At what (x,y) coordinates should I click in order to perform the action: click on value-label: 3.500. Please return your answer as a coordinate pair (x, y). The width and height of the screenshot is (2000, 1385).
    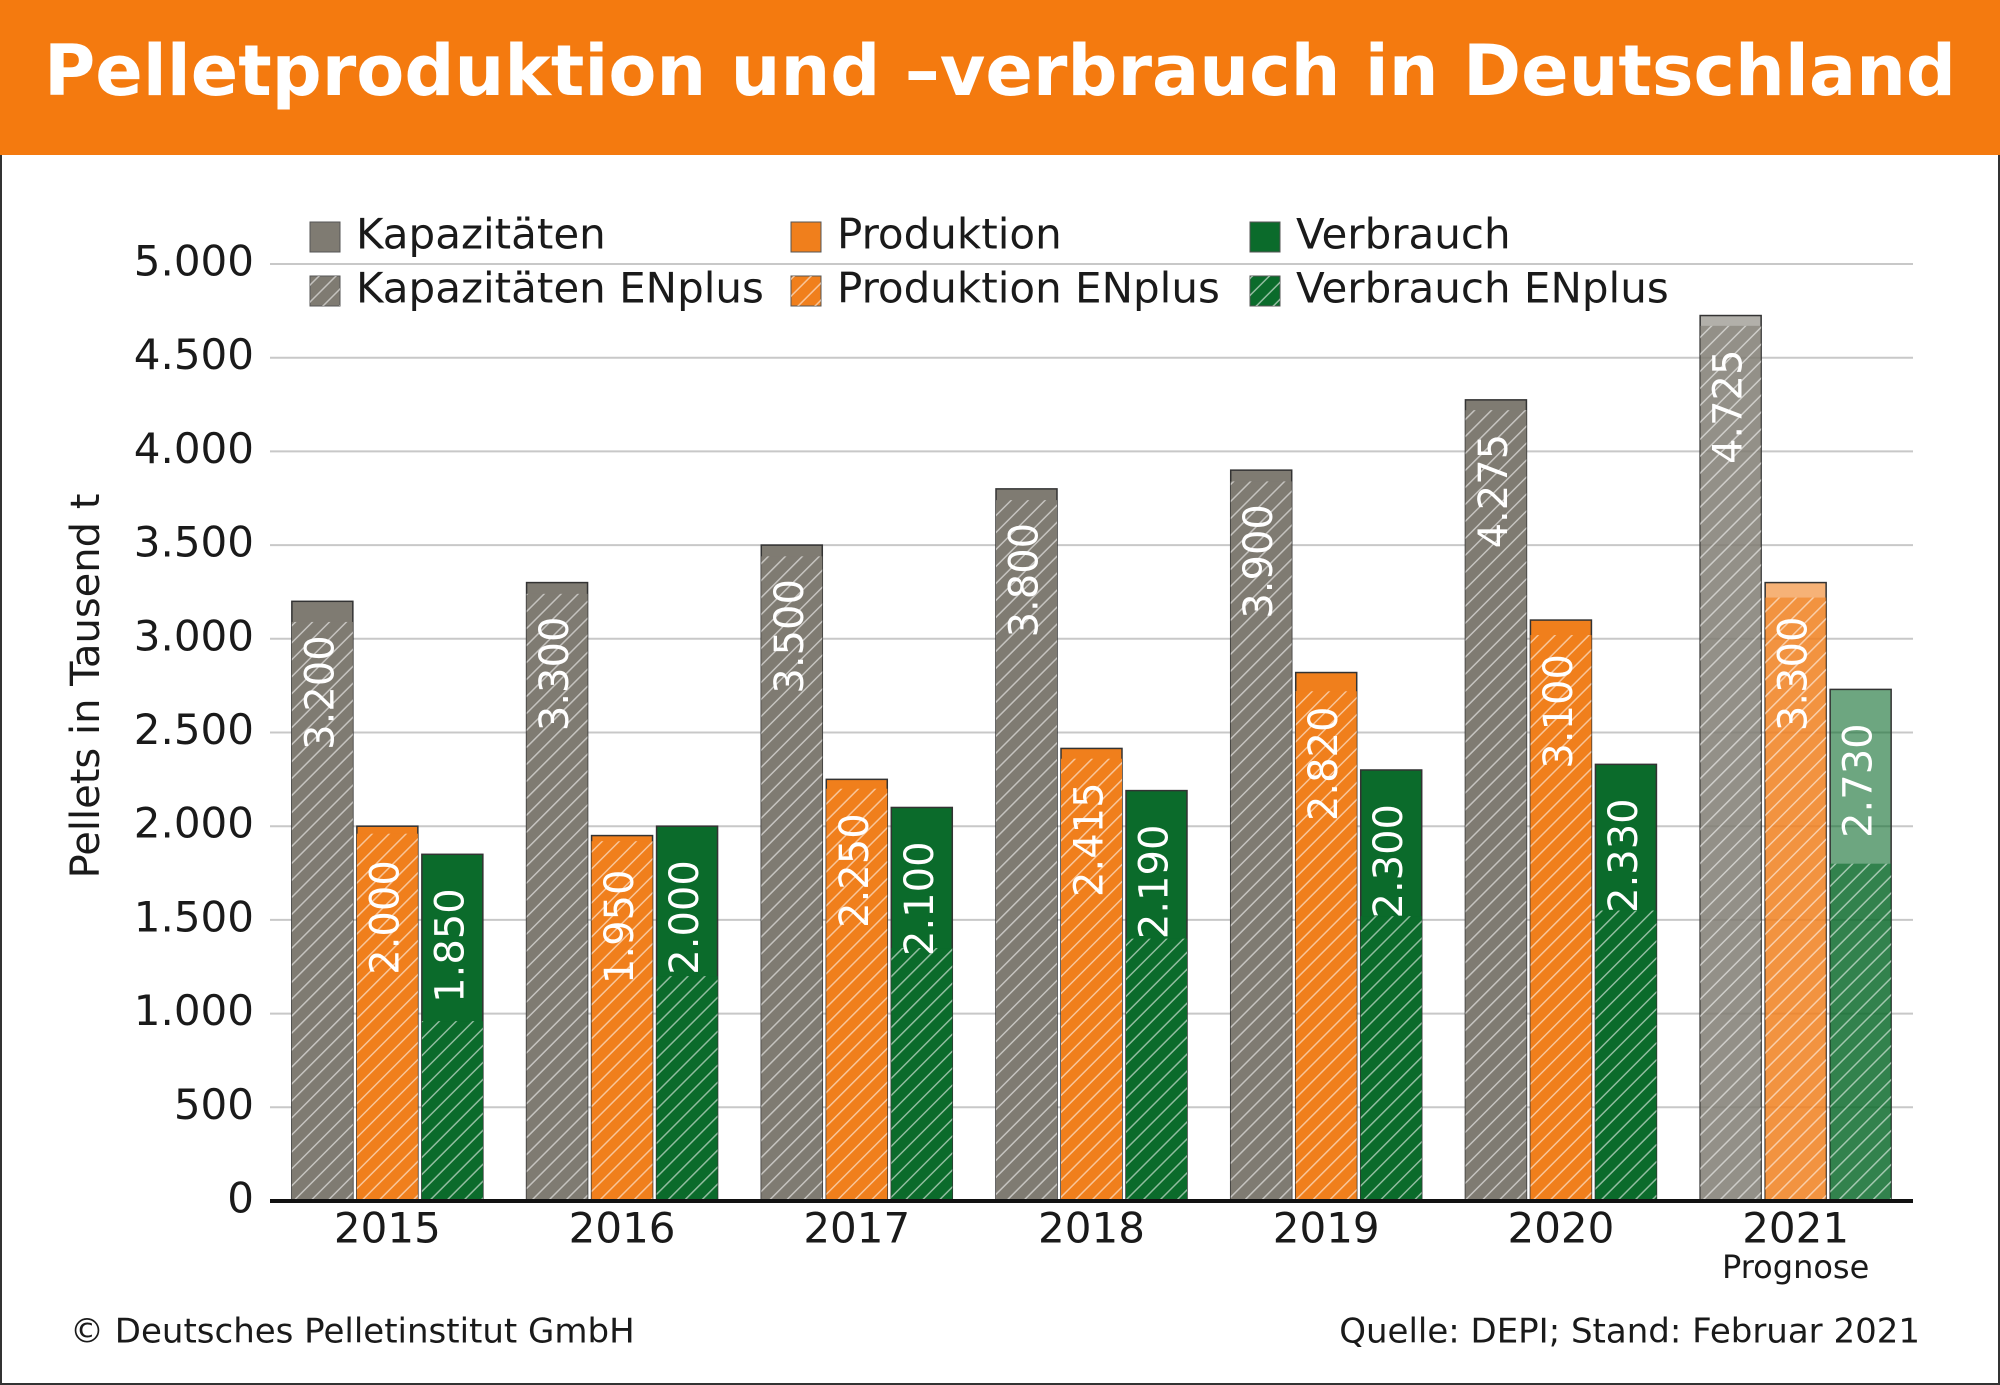
    Looking at the image, I should click on (790, 636).